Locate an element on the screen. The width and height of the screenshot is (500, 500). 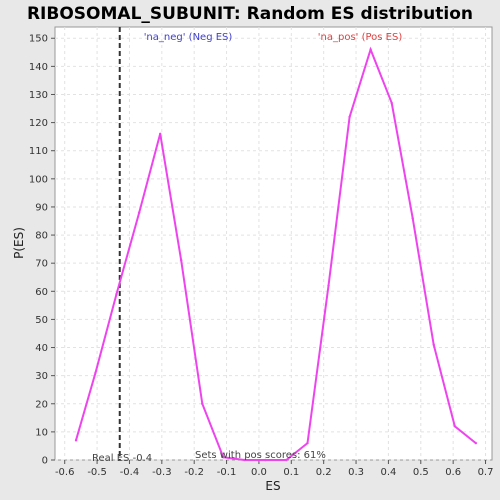
y-tick-label: 40 is located at coordinates (41, 348).